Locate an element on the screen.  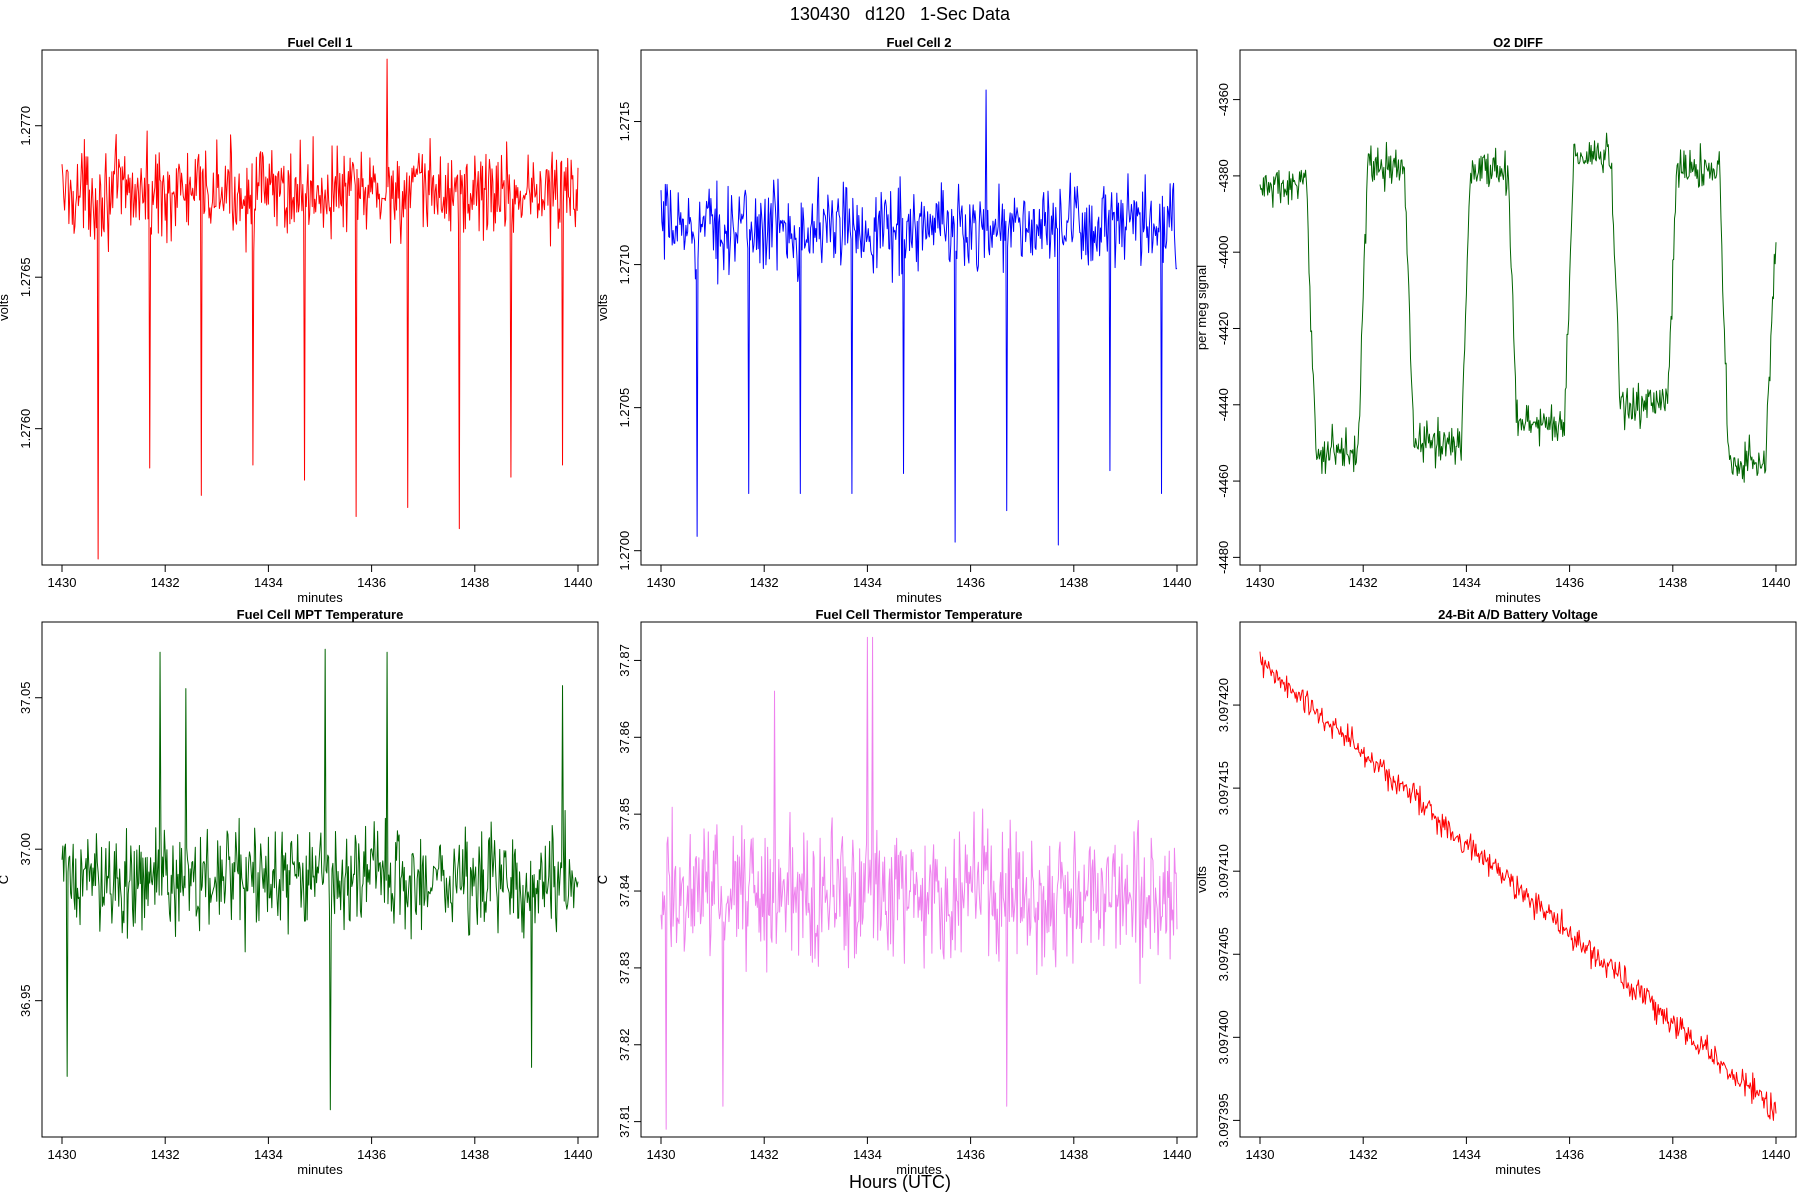
y-tick-label: 37.81 is located at coordinates (624, 1121).